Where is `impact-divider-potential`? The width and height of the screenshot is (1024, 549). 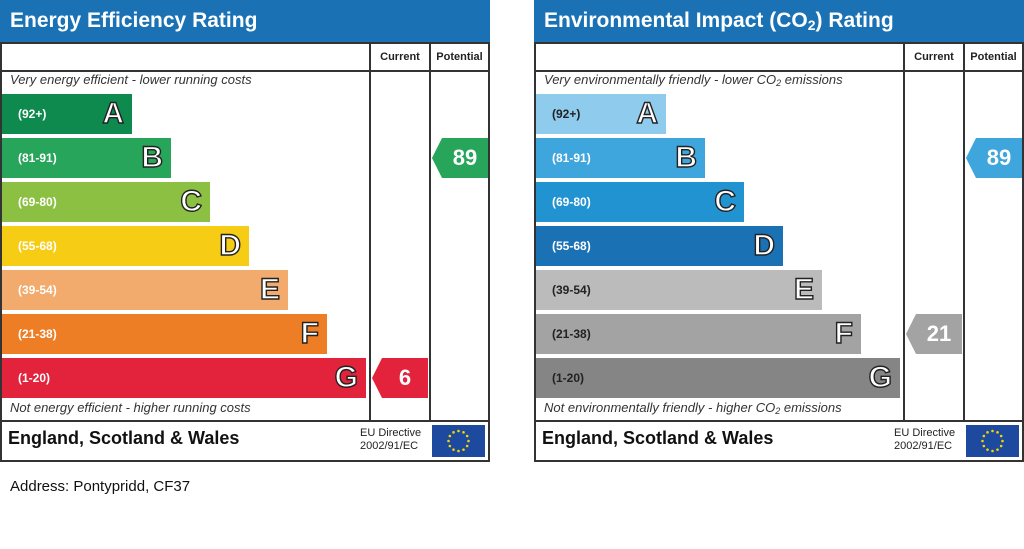
impact-divider-potential is located at coordinates (964, 231).